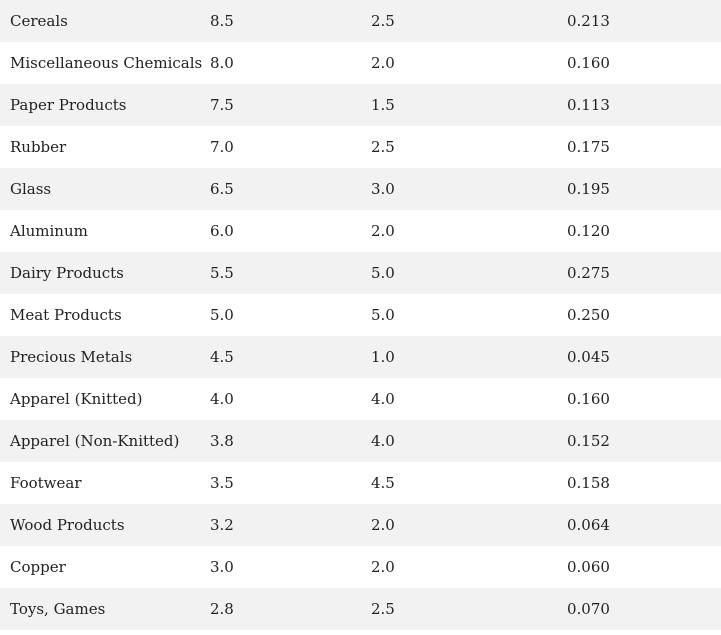 This screenshot has width=721, height=635. I want to click on value-2-cell: 1.5, so click(383, 105).